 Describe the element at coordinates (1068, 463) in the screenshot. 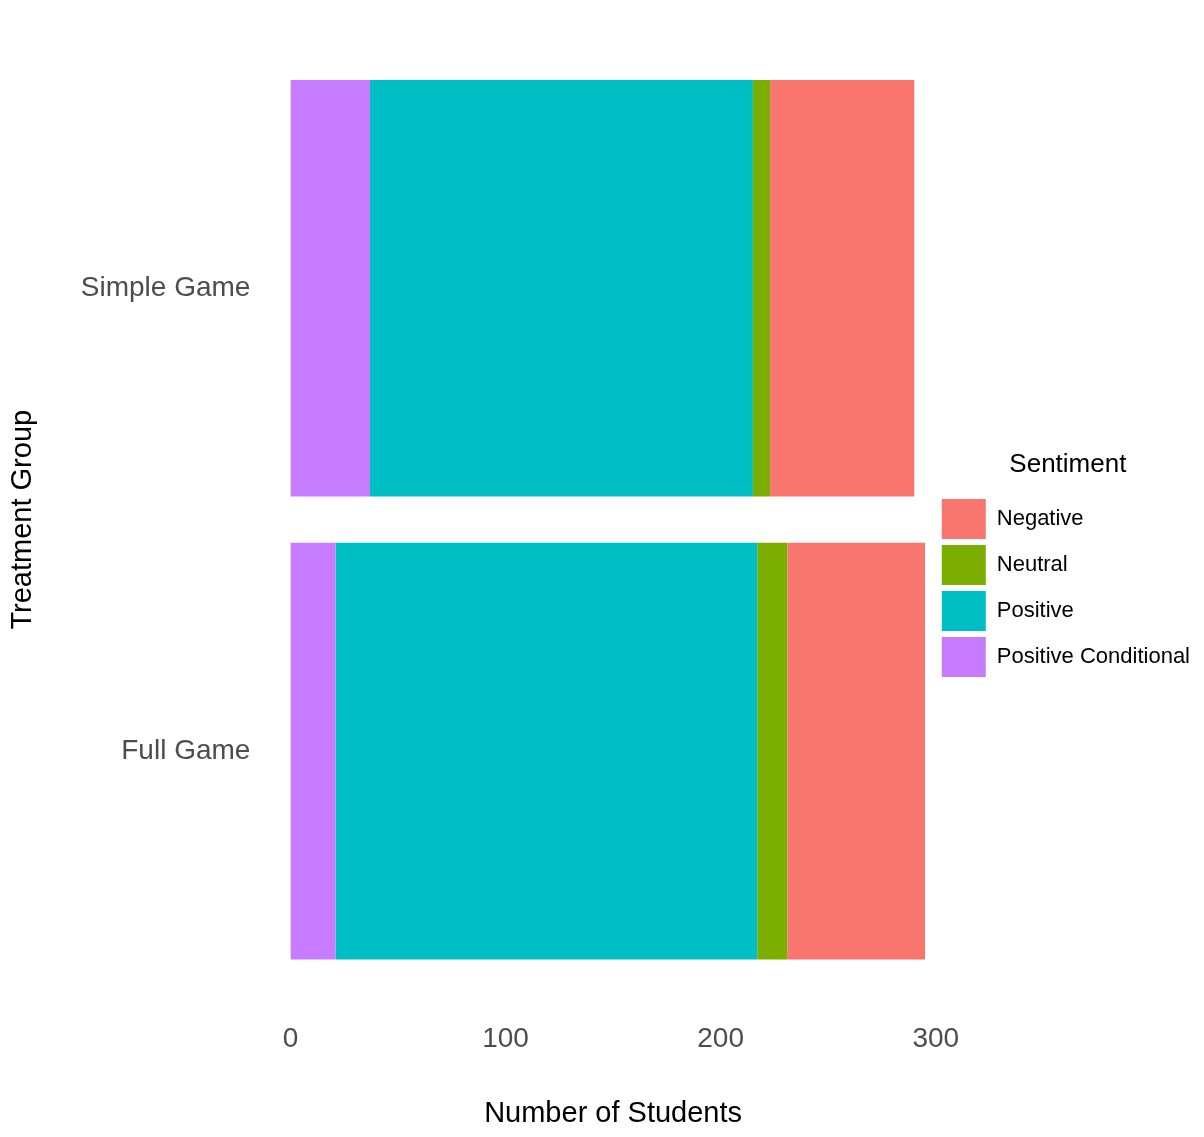

I see `legend-title: Sentiment` at that location.